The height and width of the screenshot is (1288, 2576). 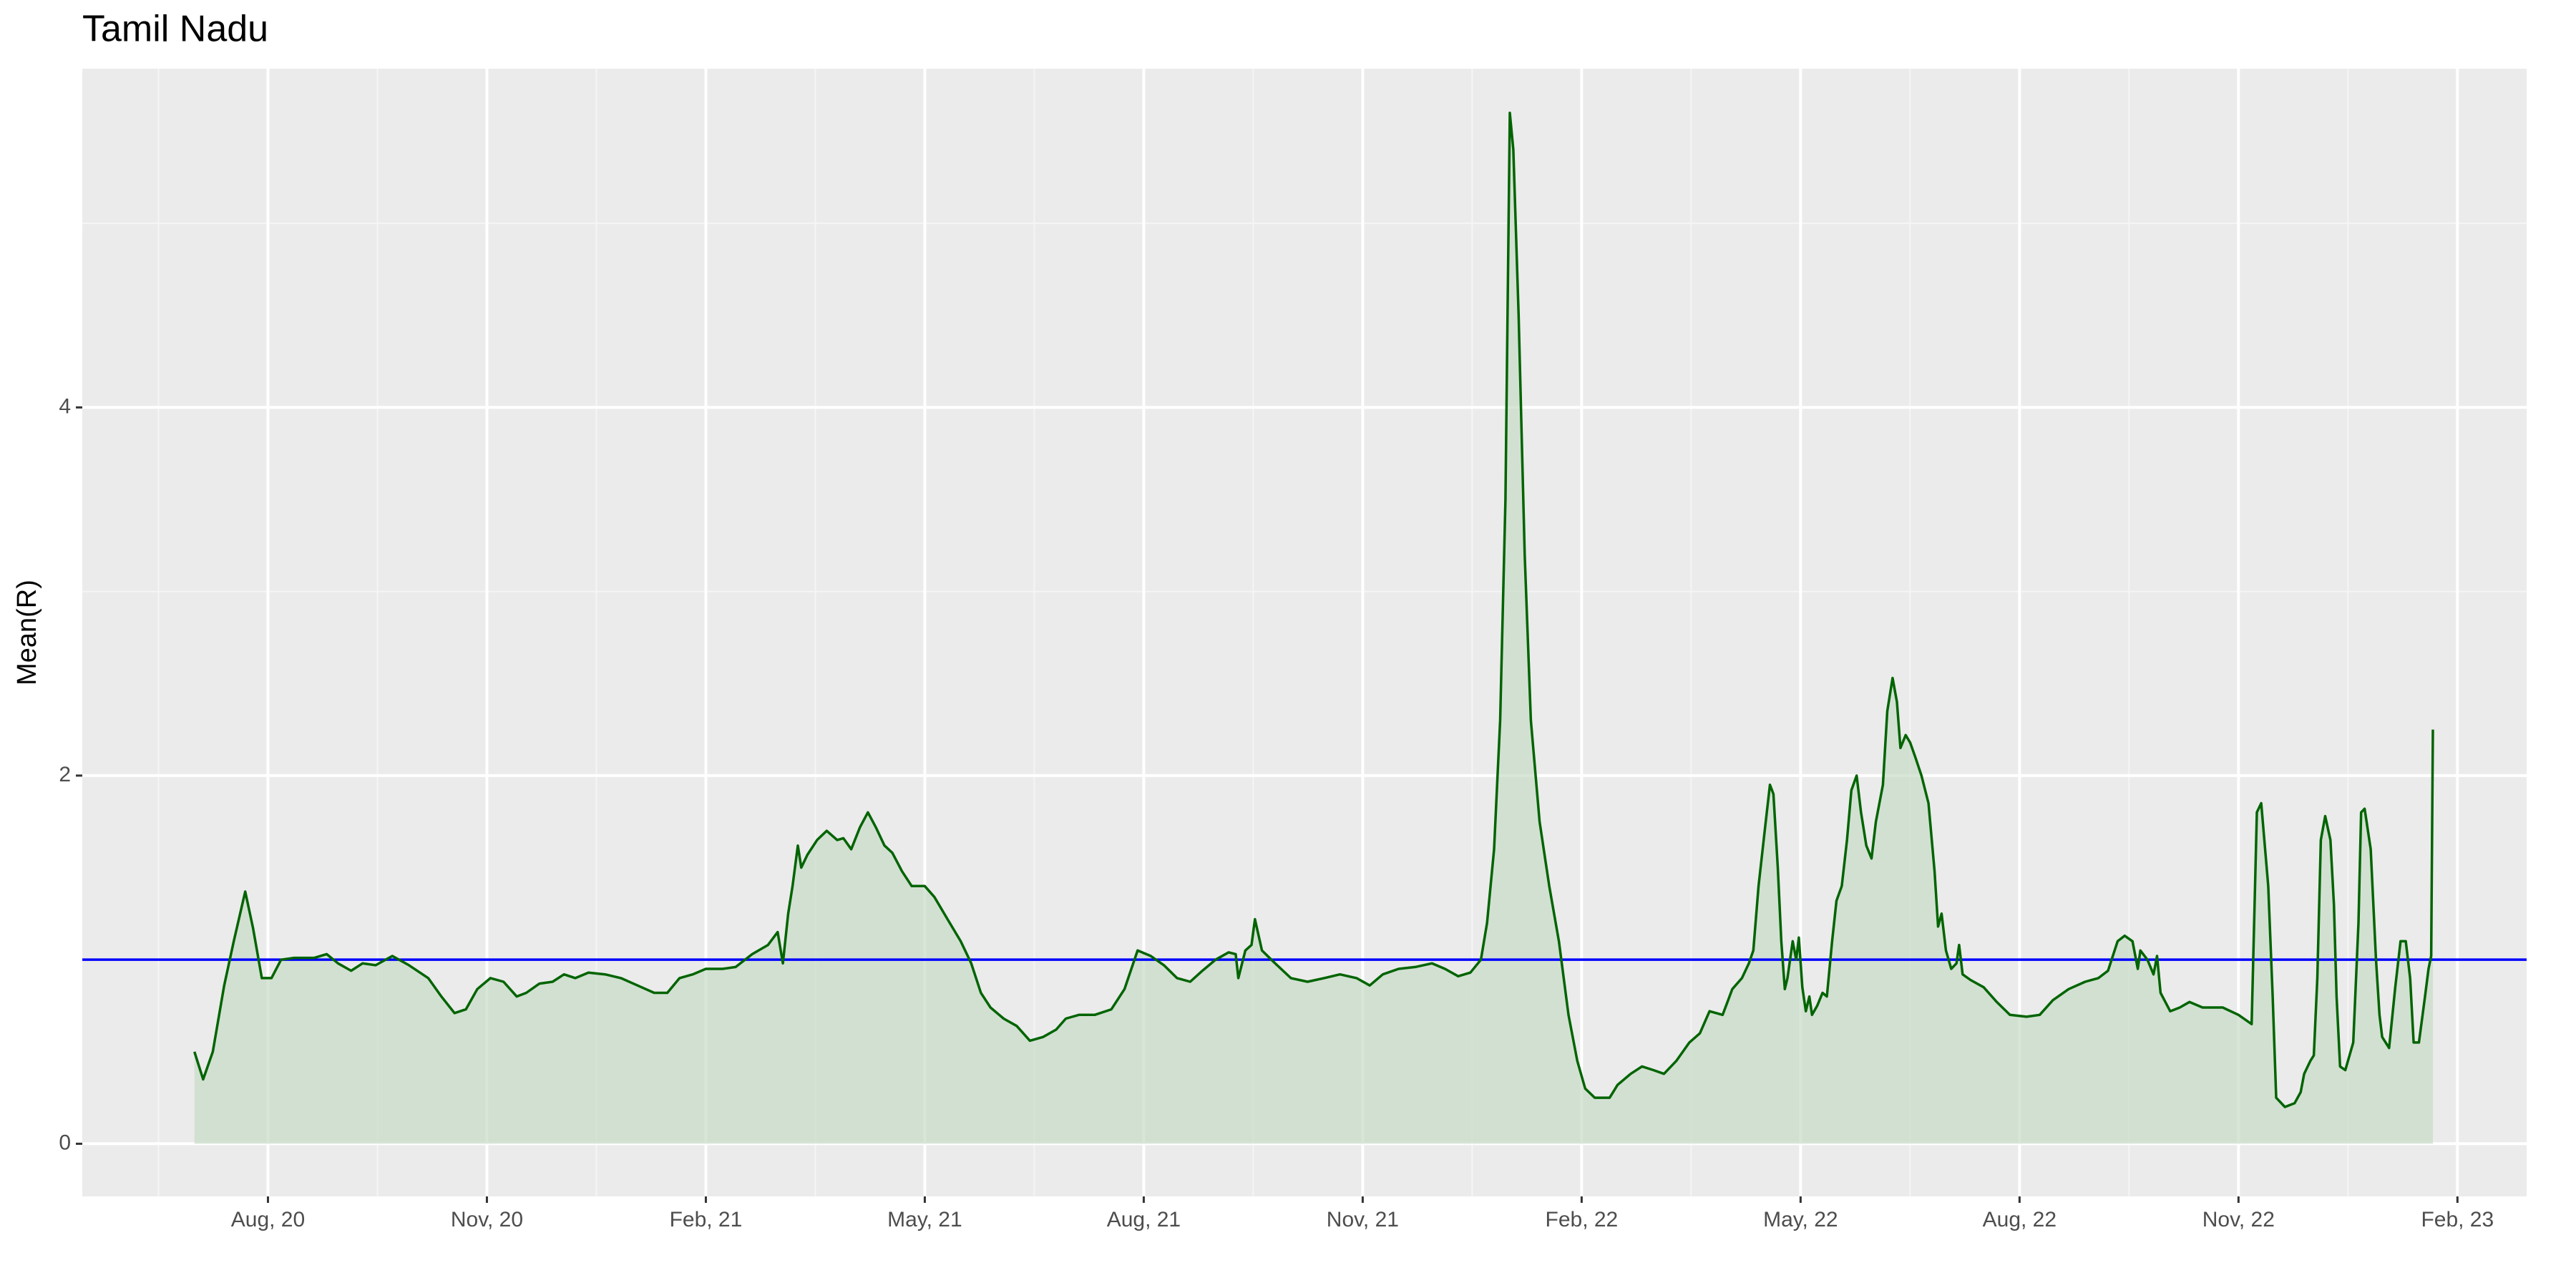 What do you see at coordinates (1800, 1219) in the screenshot?
I see `x-tick-label: May, 22` at bounding box center [1800, 1219].